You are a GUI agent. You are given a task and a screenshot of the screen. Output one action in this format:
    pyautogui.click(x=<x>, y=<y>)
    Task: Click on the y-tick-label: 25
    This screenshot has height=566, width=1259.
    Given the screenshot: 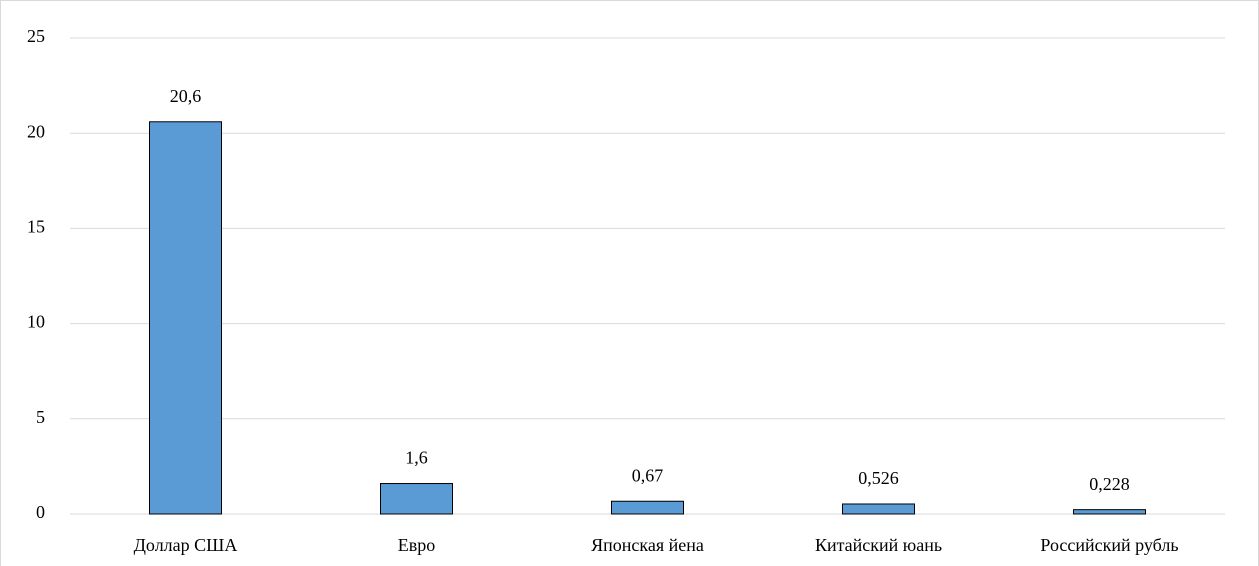 What is the action you would take?
    pyautogui.click(x=36, y=36)
    